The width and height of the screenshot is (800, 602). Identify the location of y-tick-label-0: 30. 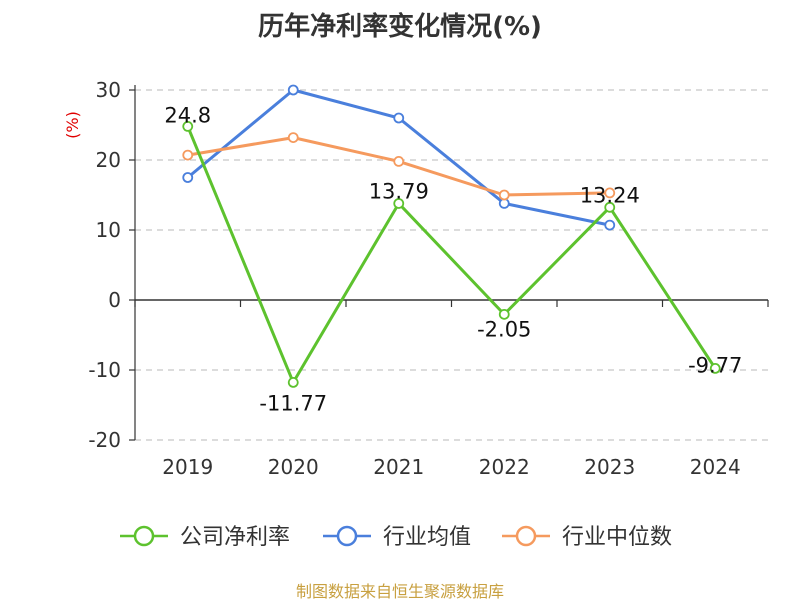
(108, 90).